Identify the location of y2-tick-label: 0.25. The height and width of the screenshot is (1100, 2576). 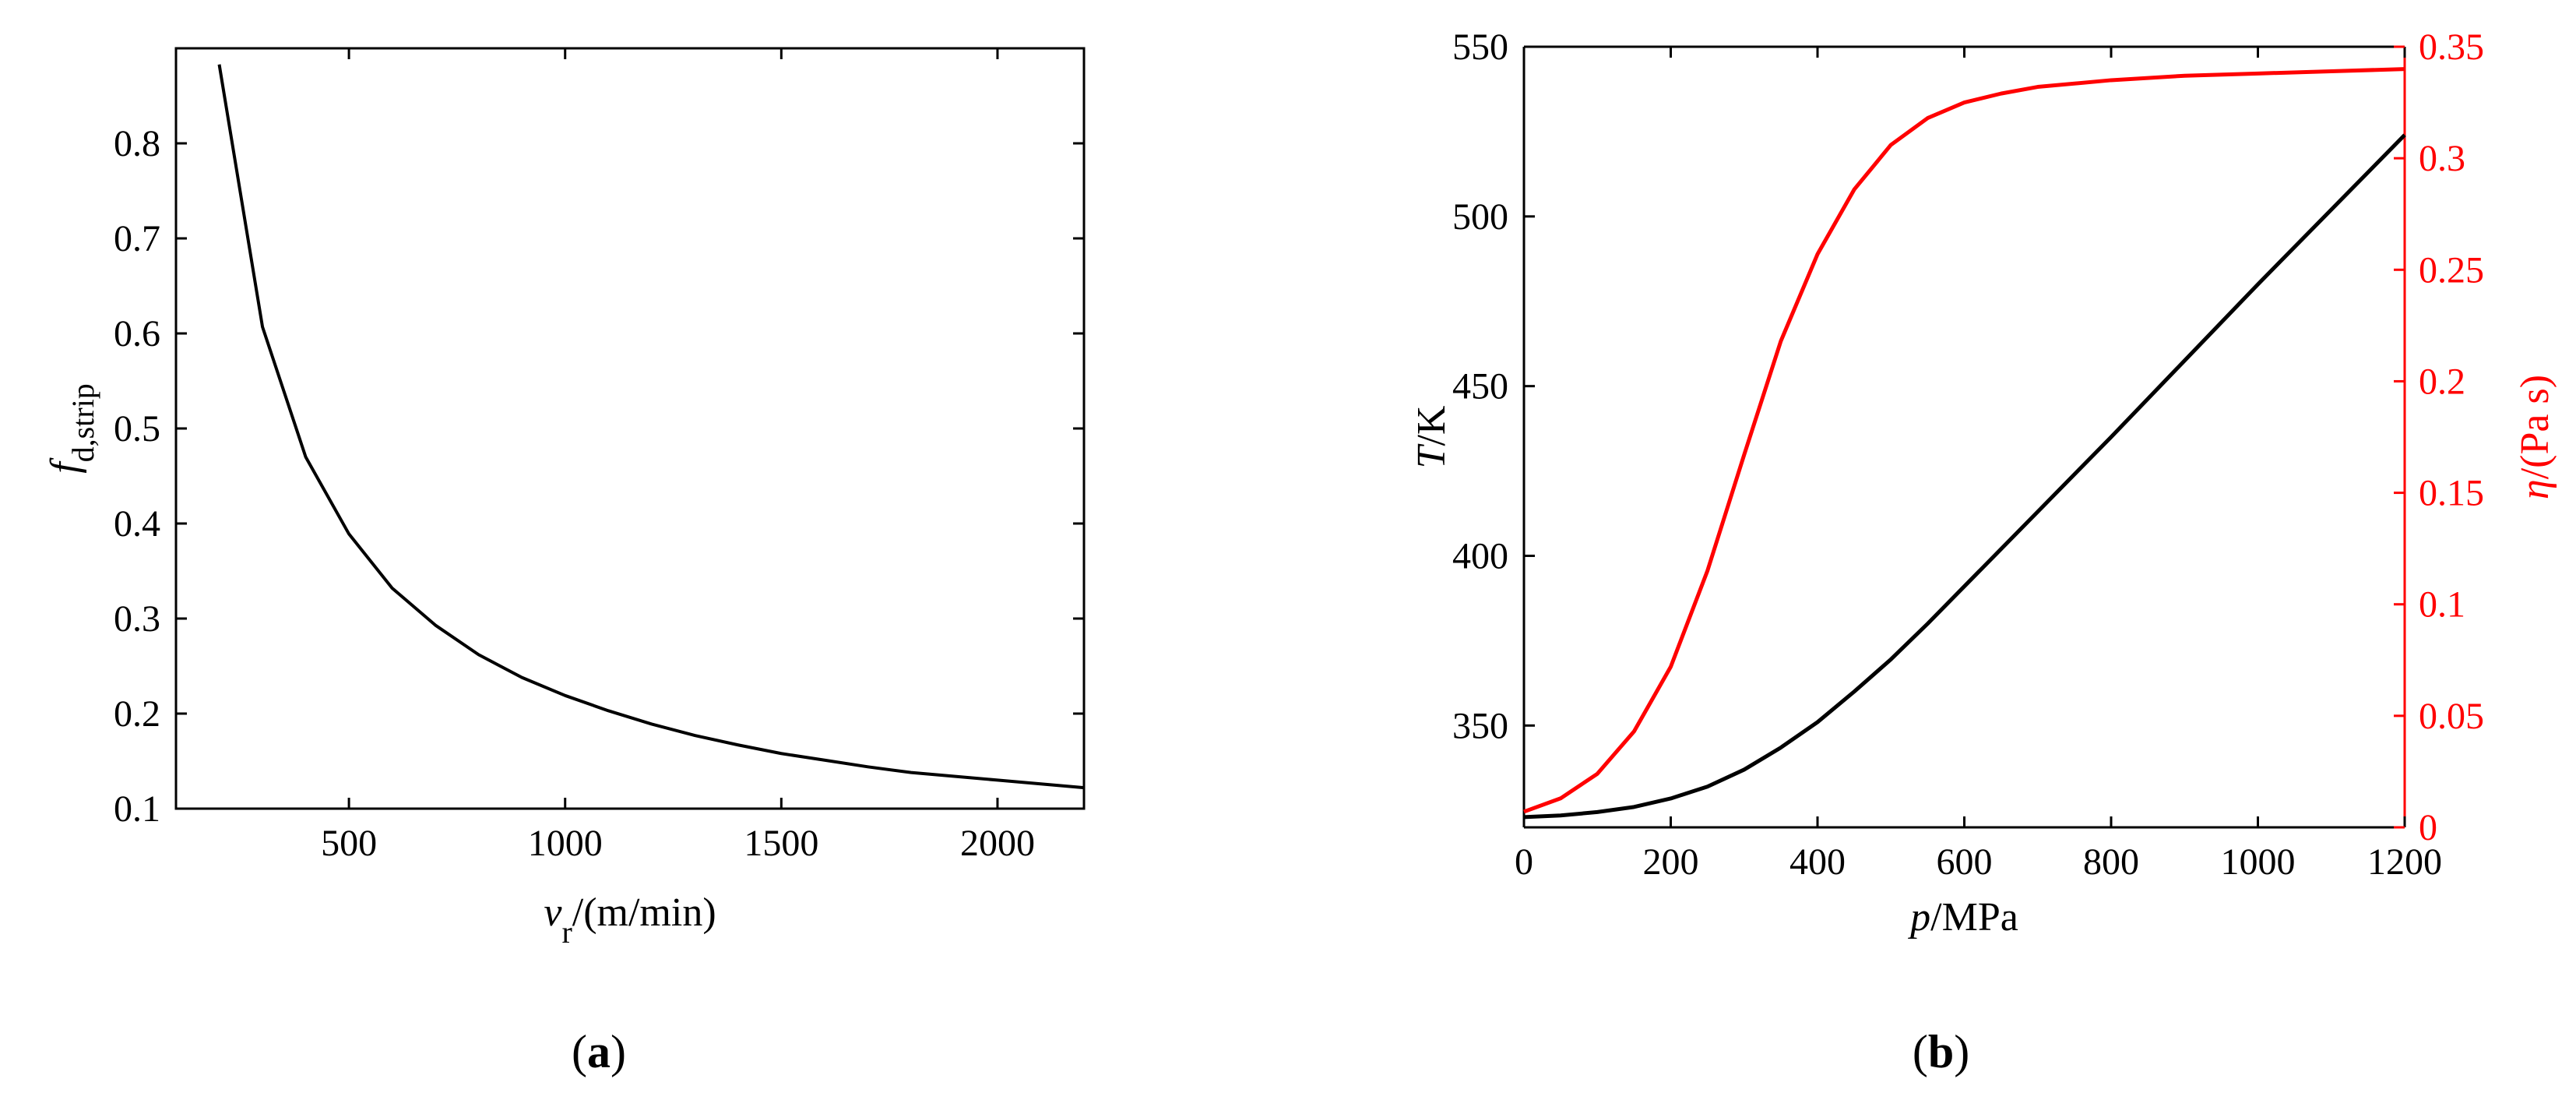
(2451, 270).